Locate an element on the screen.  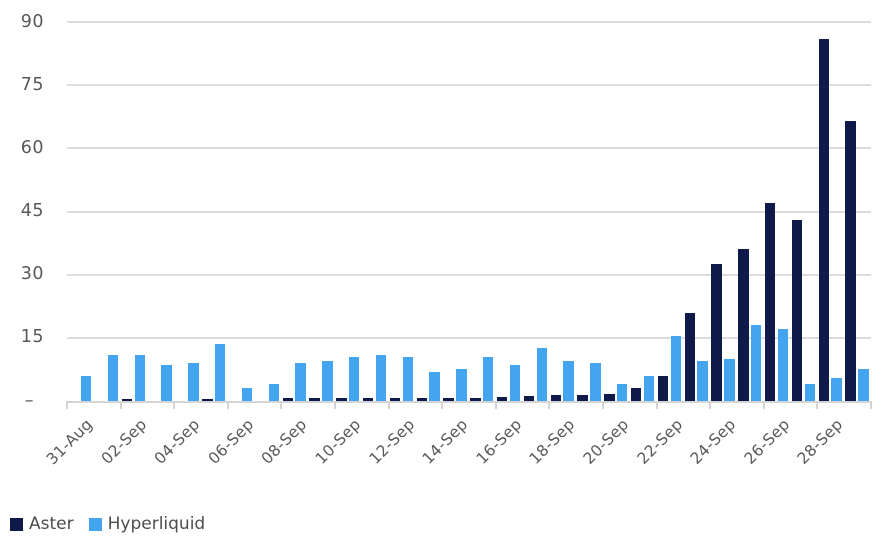
bar-hyperliquid-13-Sep is located at coordinates (434, 386).